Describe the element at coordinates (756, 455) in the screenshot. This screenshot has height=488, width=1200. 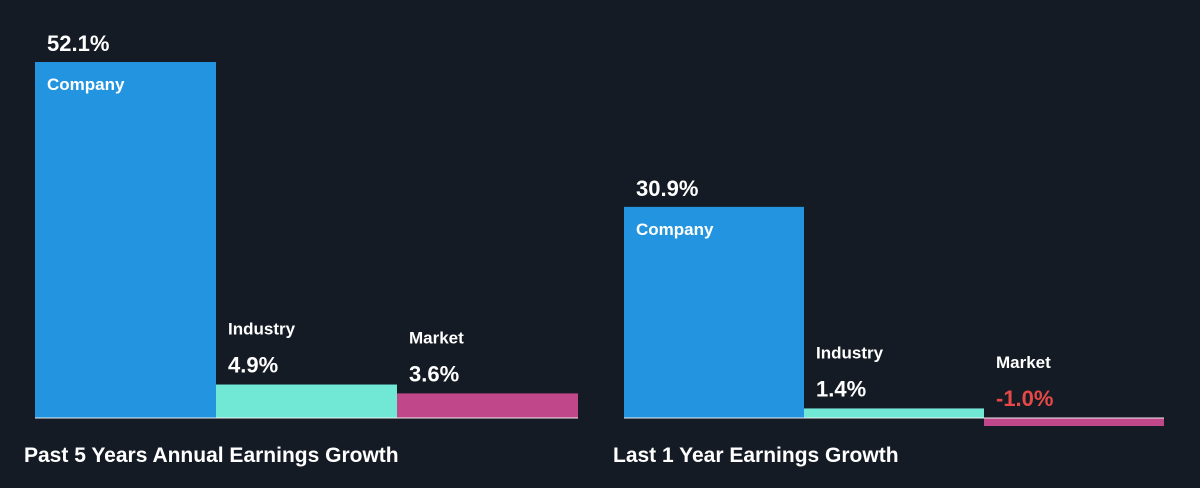
I see `chart-title-1yr: Last 1 Year Earnings Growth` at that location.